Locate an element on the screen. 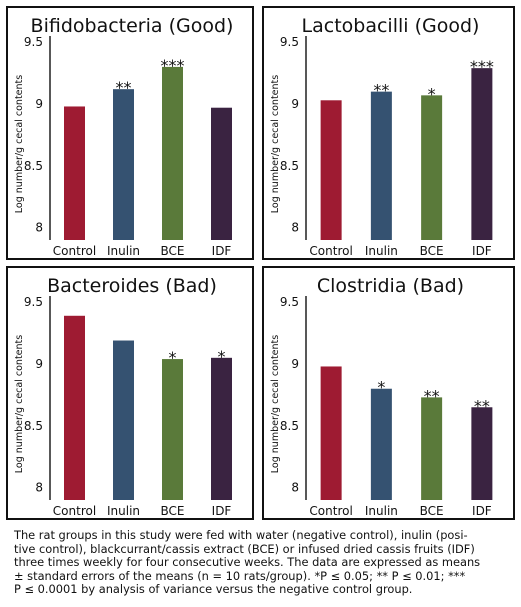 This screenshot has width=521, height=607. chart-title: Bacteroides (Bad) is located at coordinates (132, 286).